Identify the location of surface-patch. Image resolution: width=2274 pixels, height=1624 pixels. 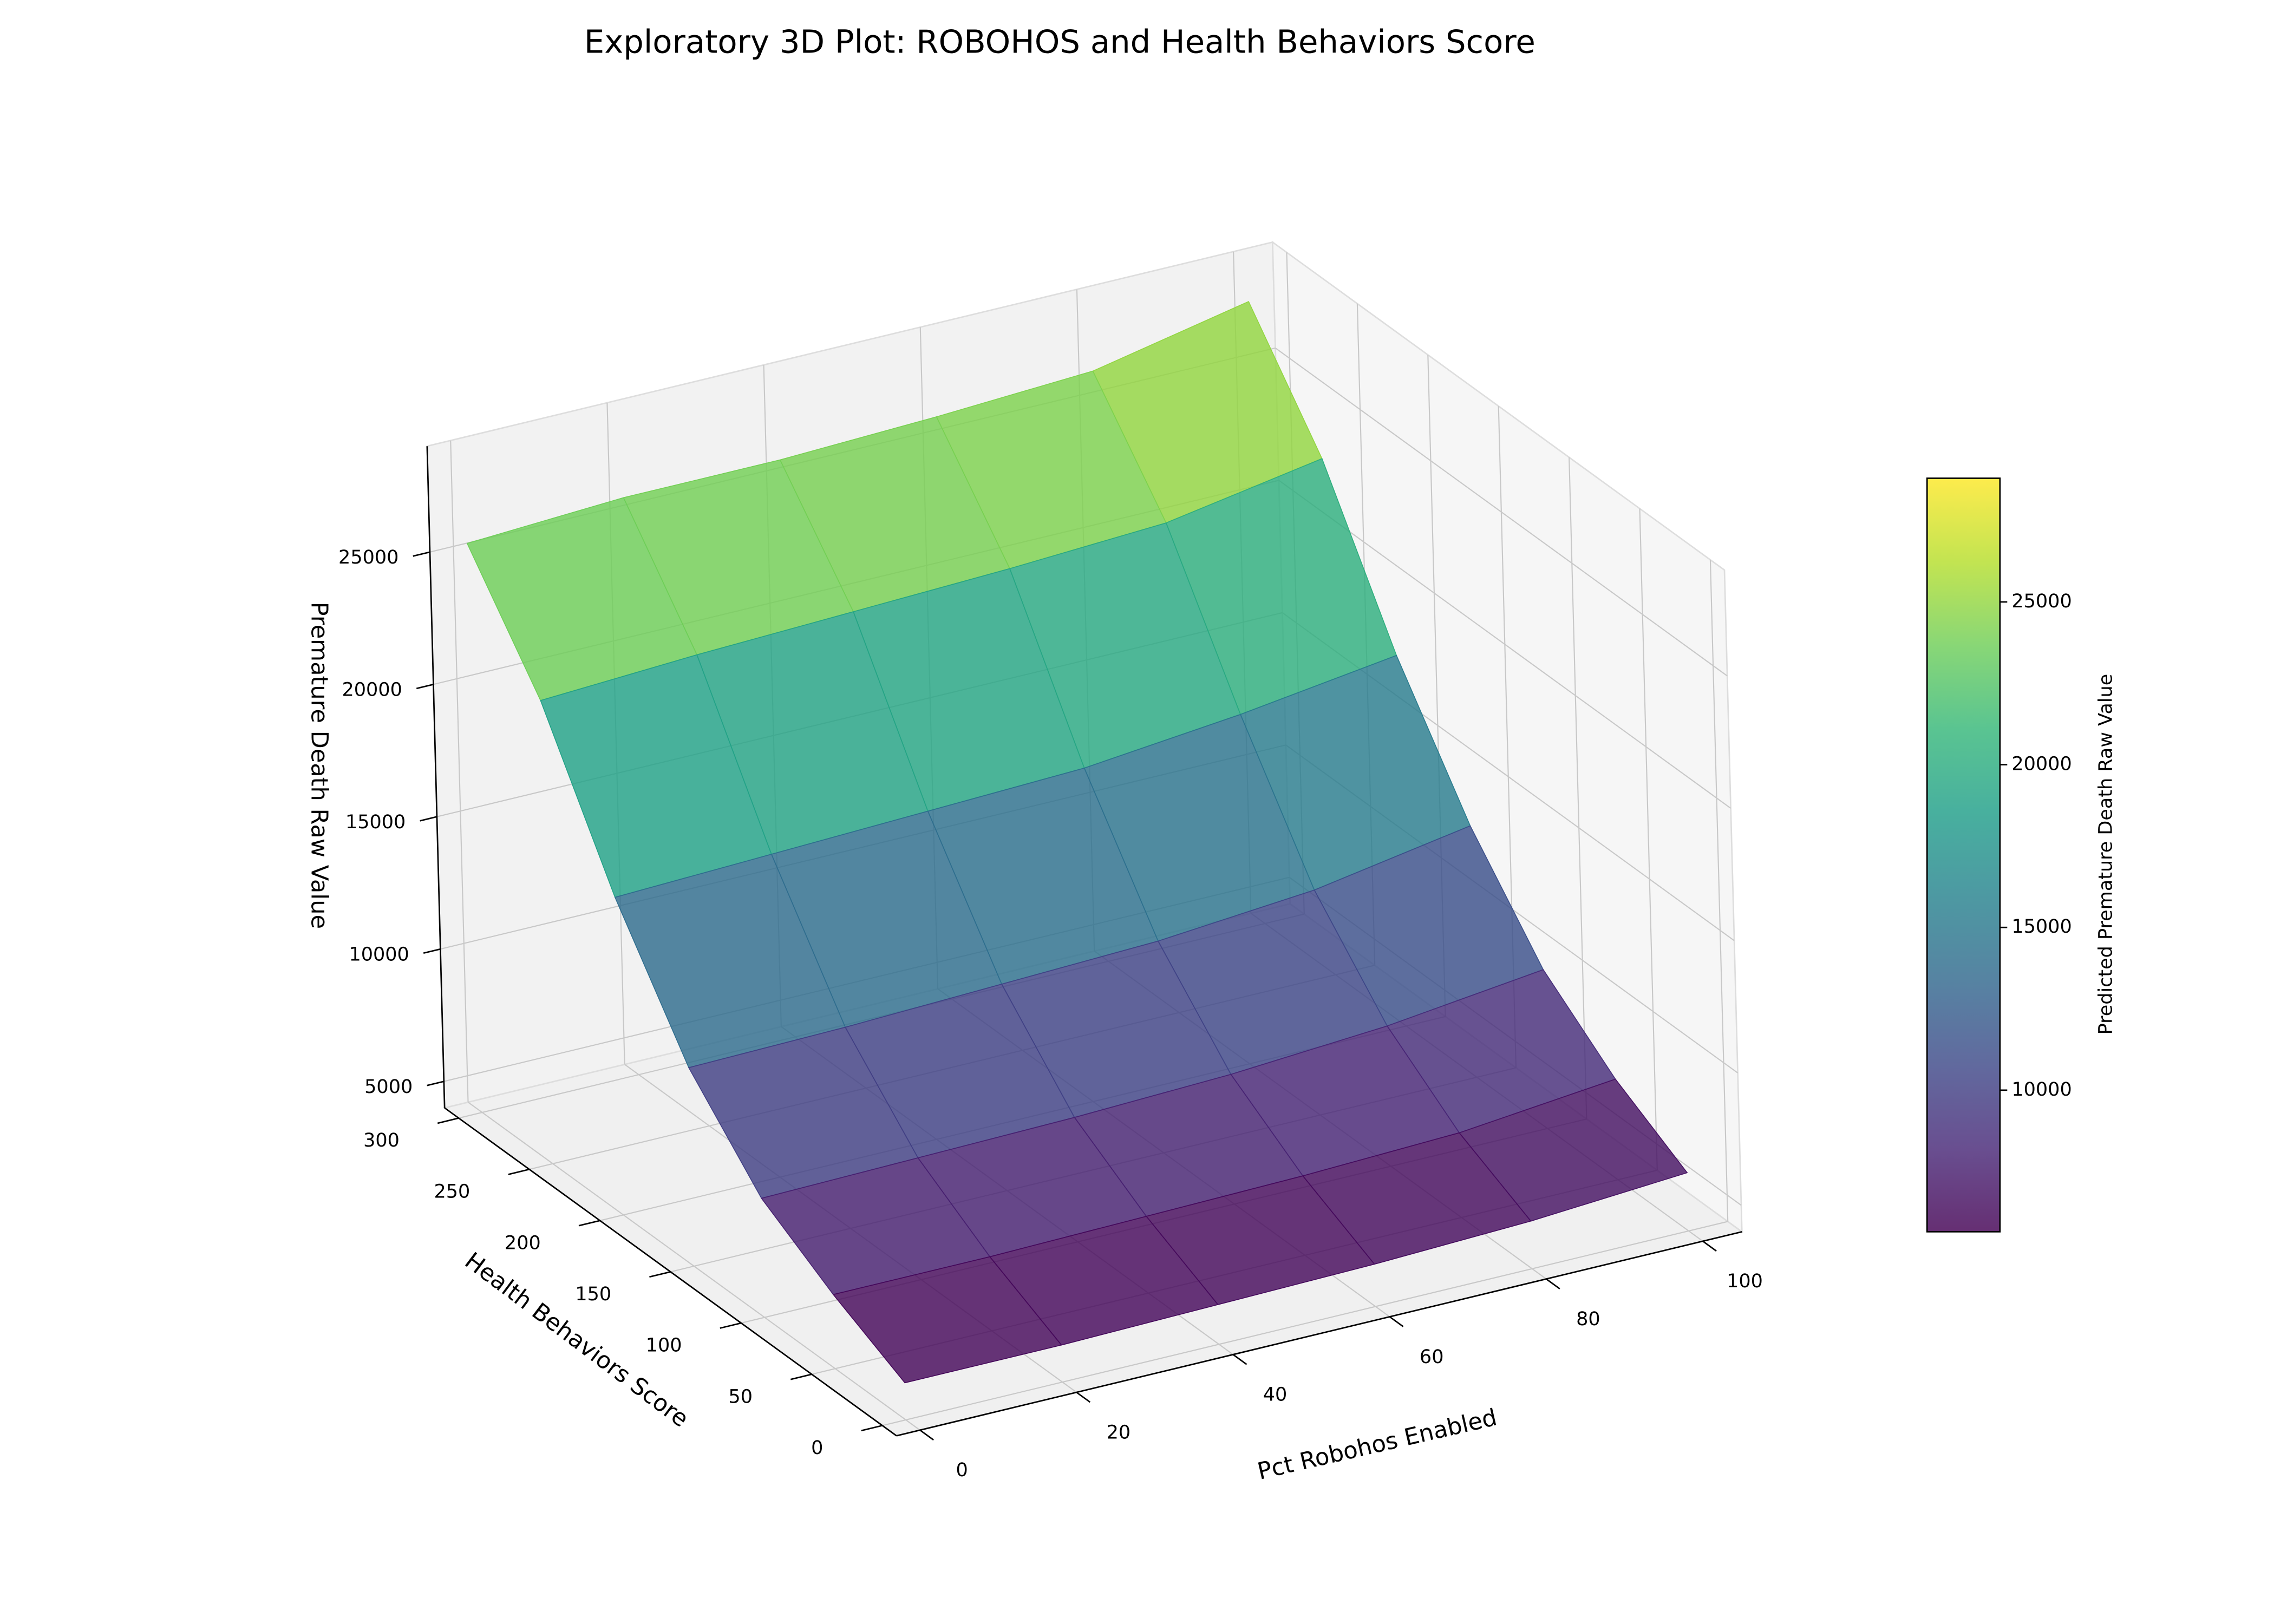
(947, 1320).